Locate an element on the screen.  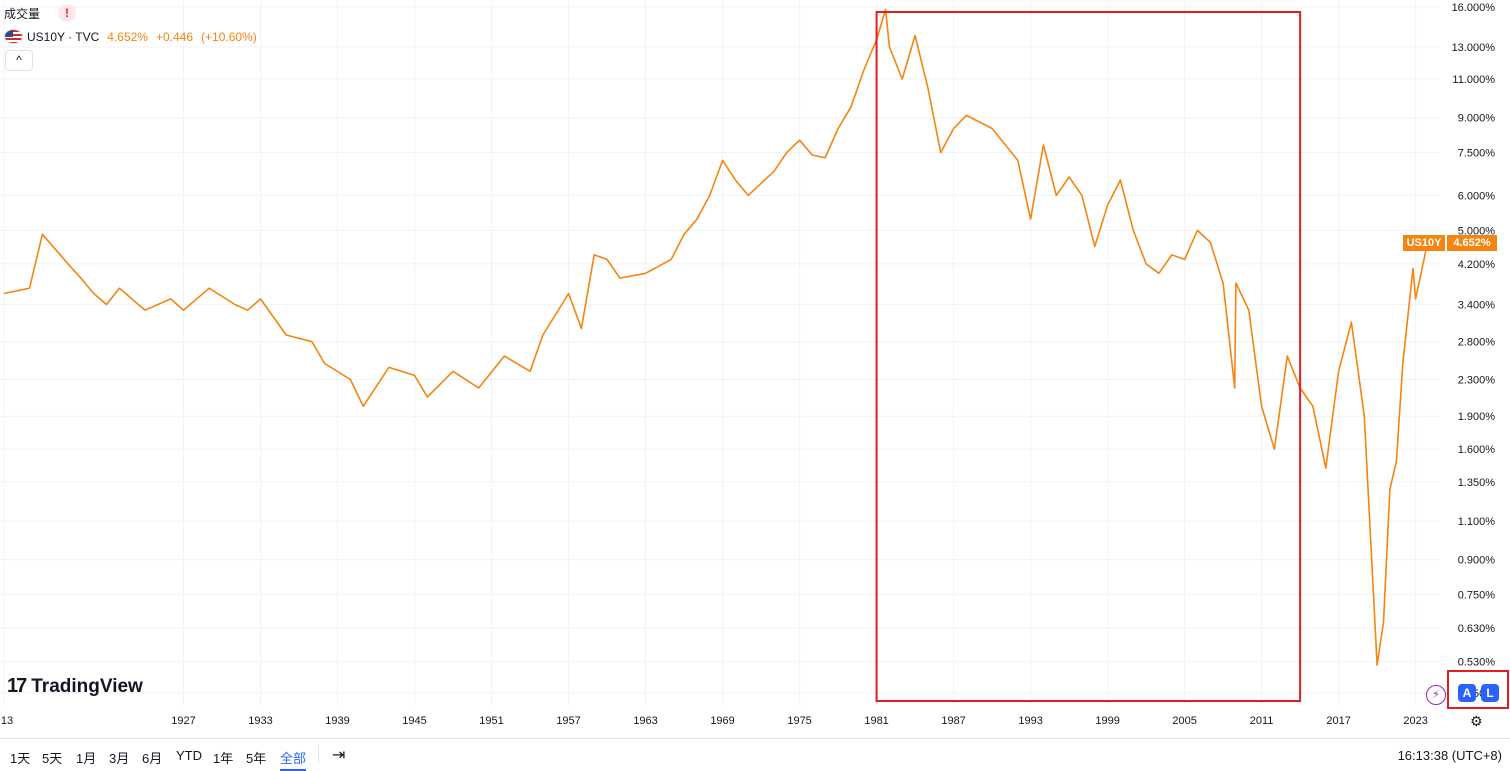
y-tick-label: 1.100% is located at coordinates (1477, 522).